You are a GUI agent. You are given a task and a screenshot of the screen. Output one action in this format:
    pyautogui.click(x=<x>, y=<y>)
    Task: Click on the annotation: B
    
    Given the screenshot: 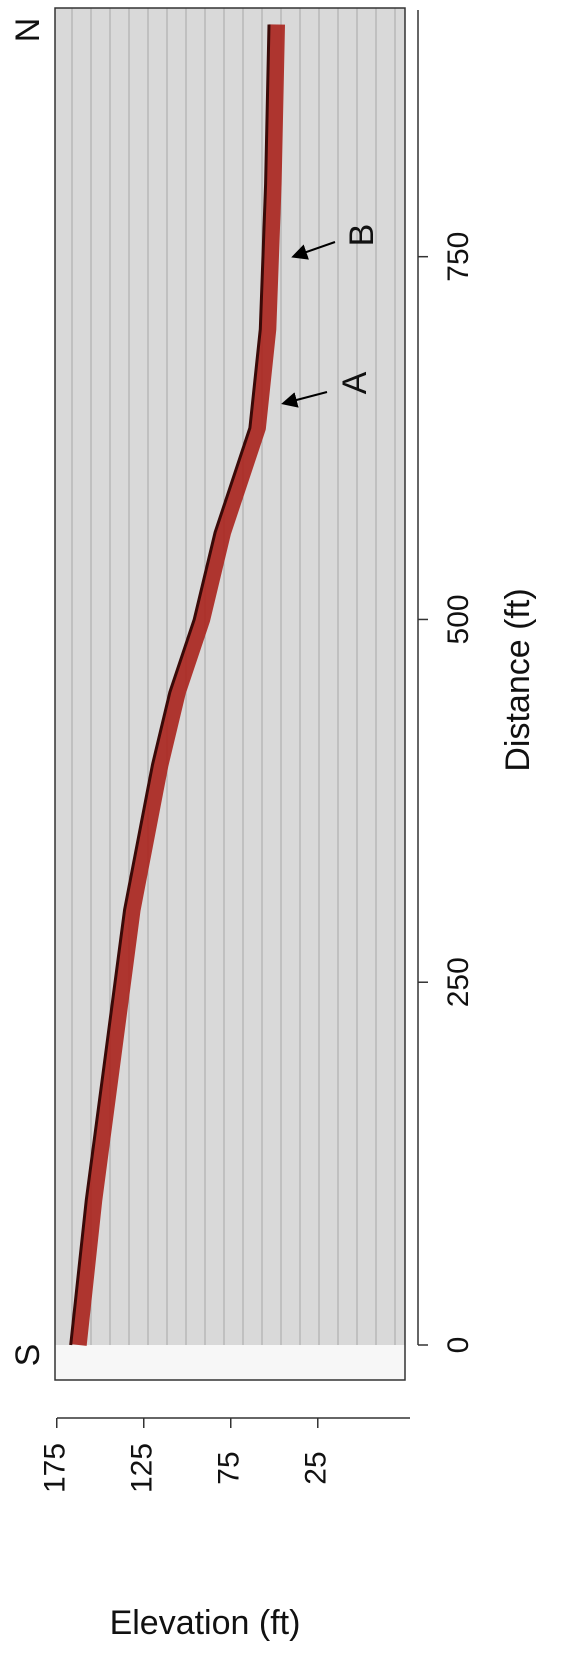 What is the action you would take?
    pyautogui.click(x=362, y=235)
    